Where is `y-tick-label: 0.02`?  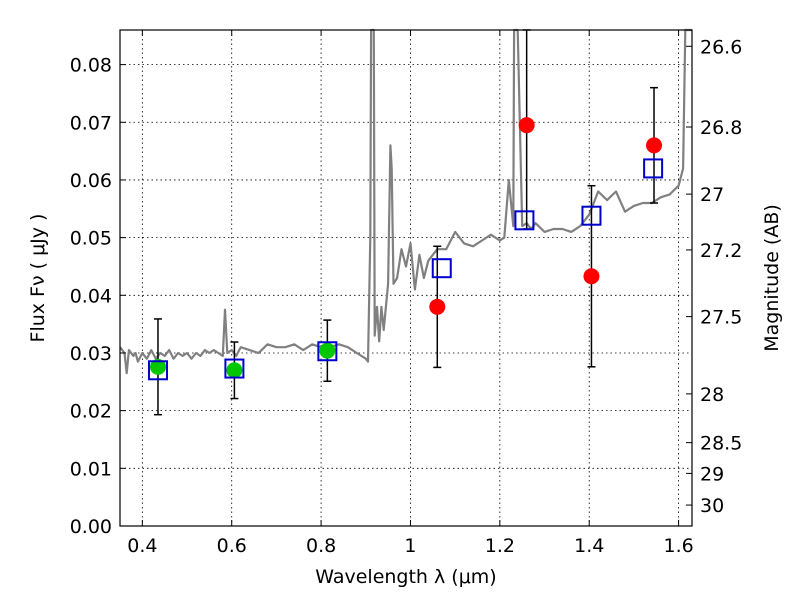 y-tick-label: 0.02 is located at coordinates (91, 412).